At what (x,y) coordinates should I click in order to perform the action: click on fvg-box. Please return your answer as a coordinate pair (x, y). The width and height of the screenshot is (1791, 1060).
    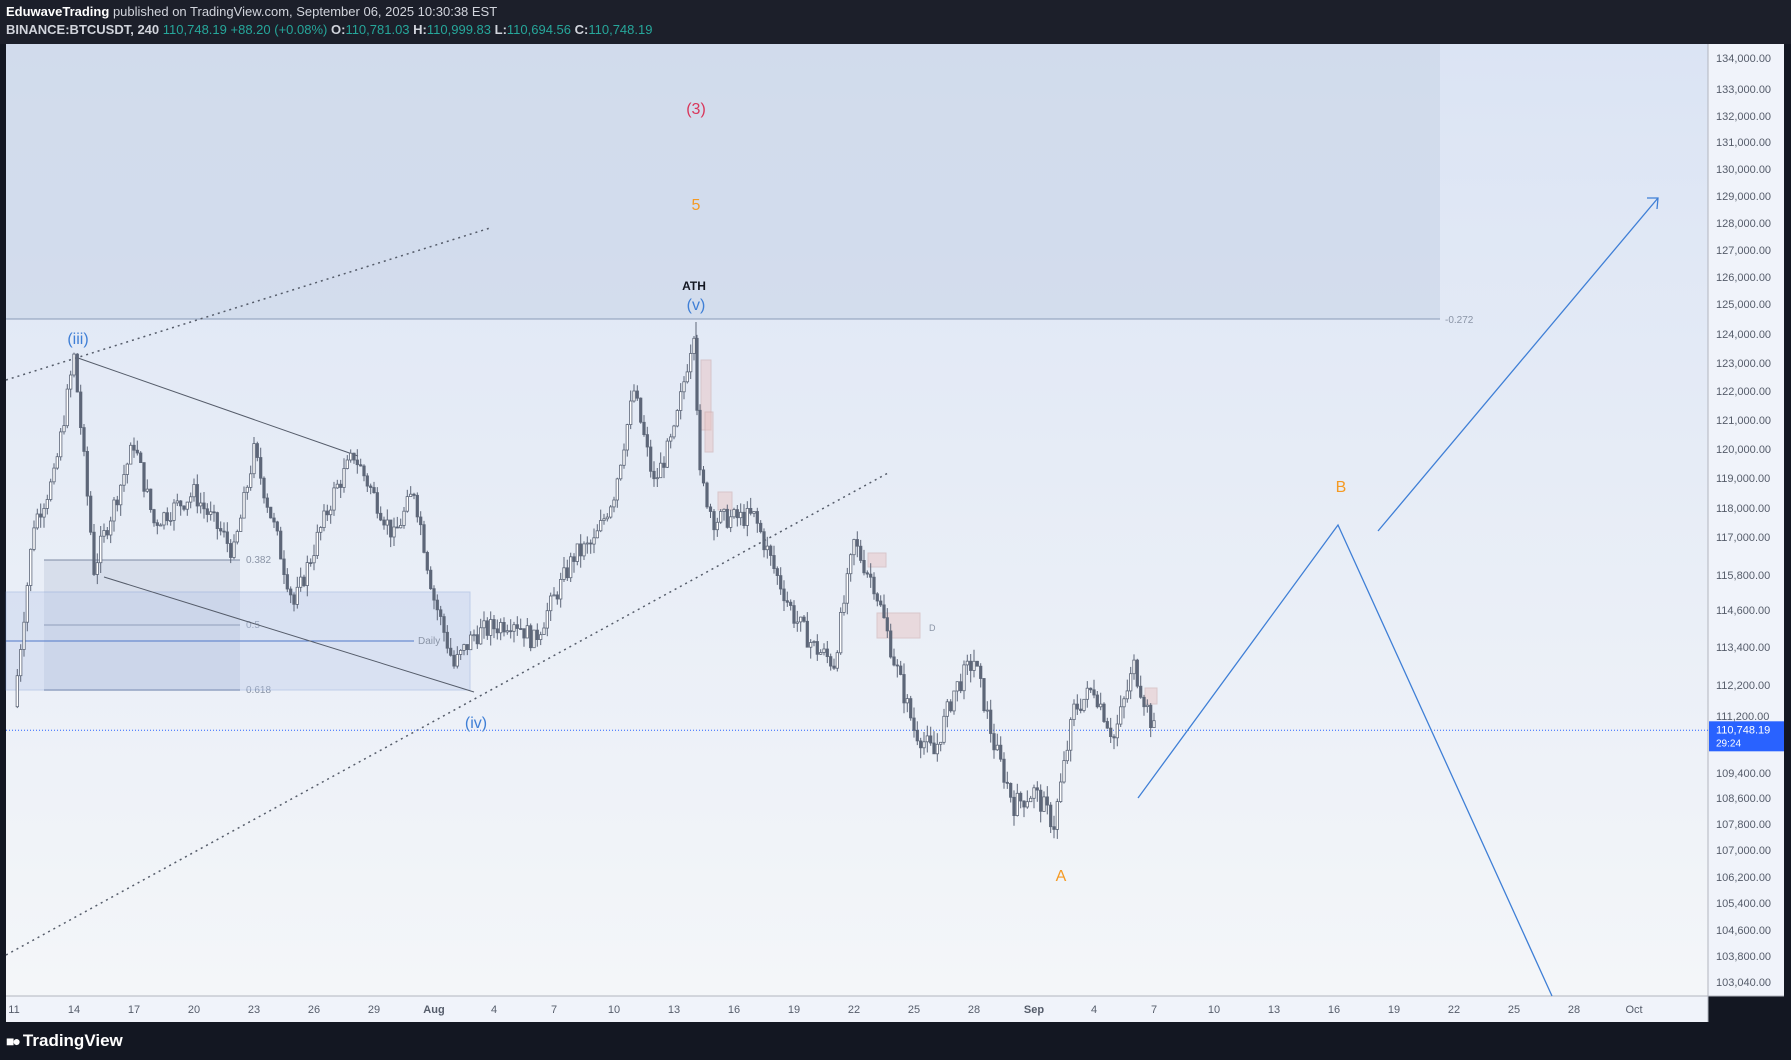
    Looking at the image, I should click on (898, 625).